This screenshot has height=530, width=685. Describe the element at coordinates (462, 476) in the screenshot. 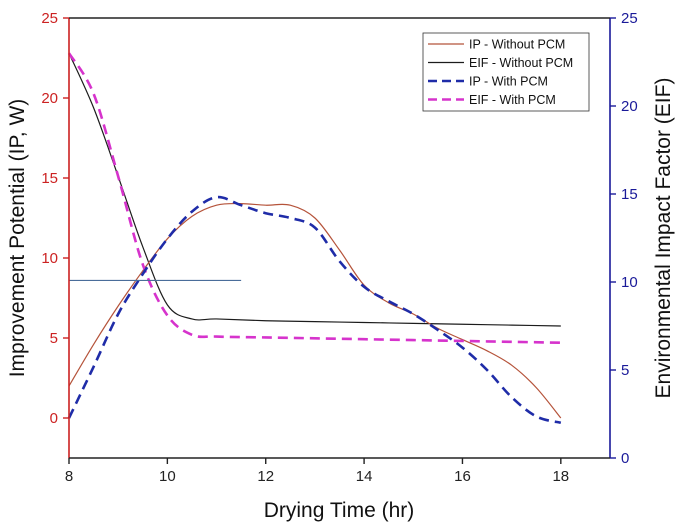

I see `x-tick-label: 16` at that location.